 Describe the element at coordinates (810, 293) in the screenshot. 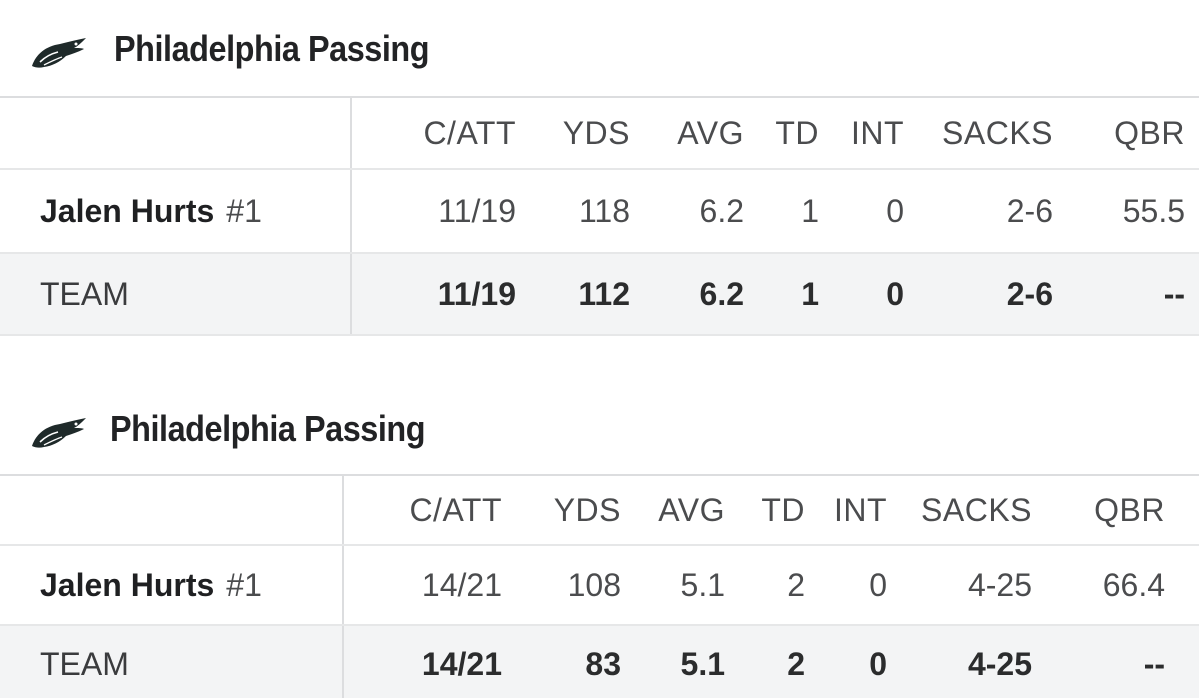

I see `team-stat-td: 1` at that location.